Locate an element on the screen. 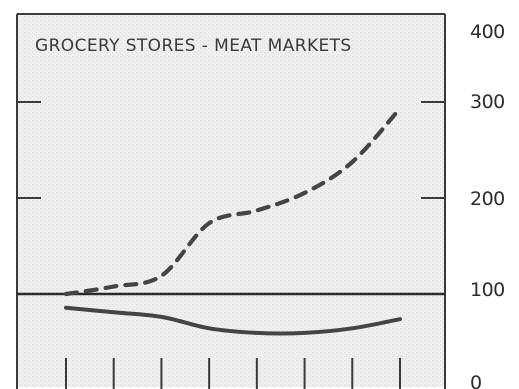  y-ticks-right is located at coordinates (433, 150).